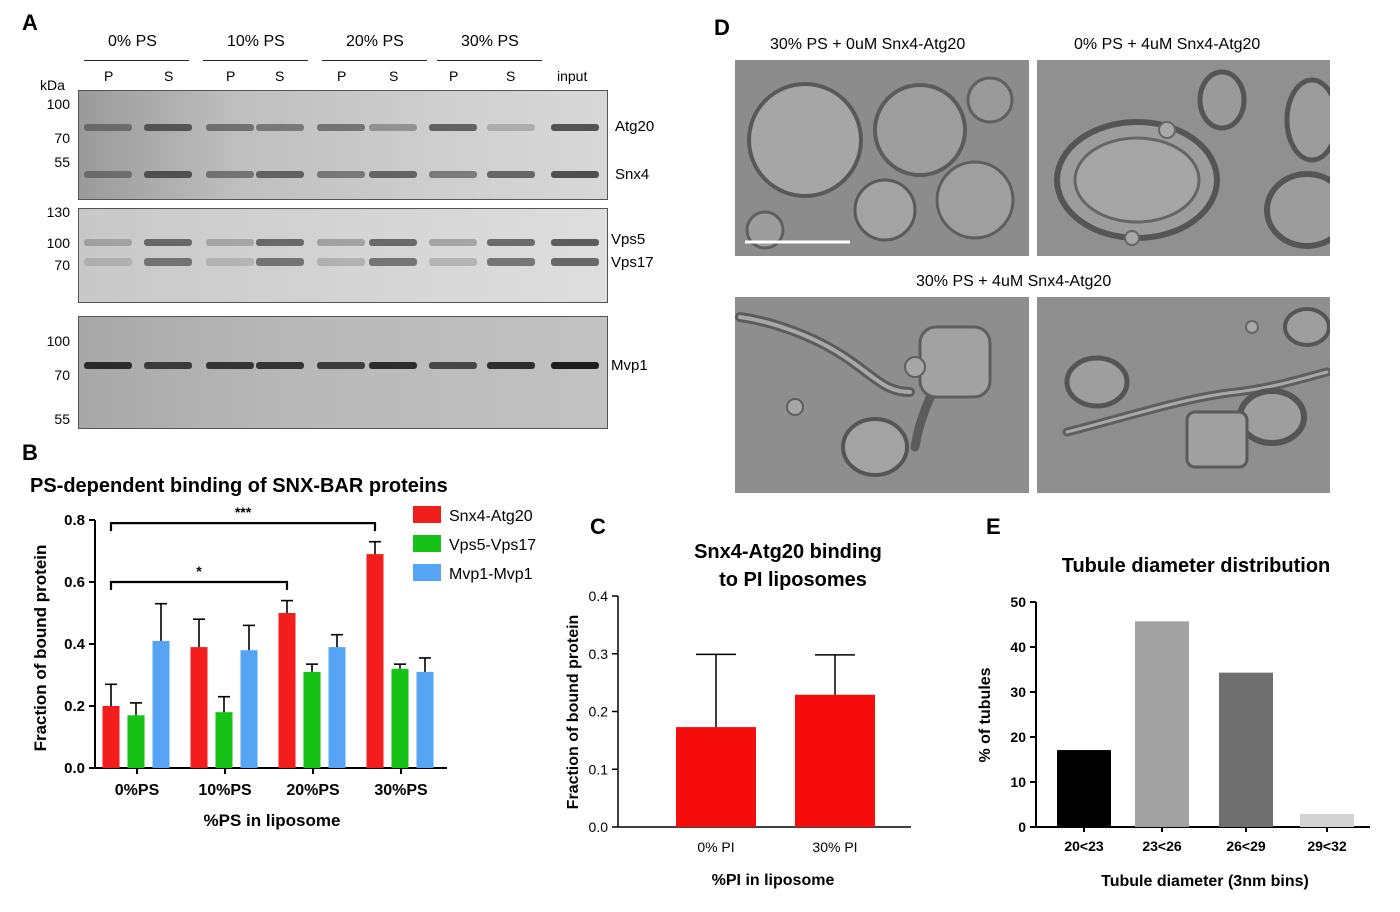 This screenshot has width=1400, height=912. What do you see at coordinates (985, 714) in the screenshot?
I see `chart-e-ylabel: % of tubules` at bounding box center [985, 714].